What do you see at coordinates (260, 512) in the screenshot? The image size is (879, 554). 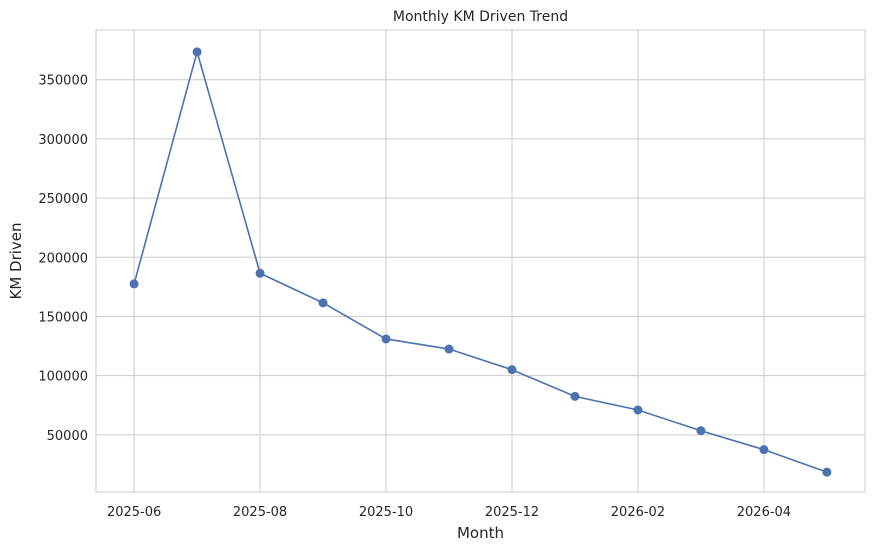 I see `x-tick-label: 2025-08` at bounding box center [260, 512].